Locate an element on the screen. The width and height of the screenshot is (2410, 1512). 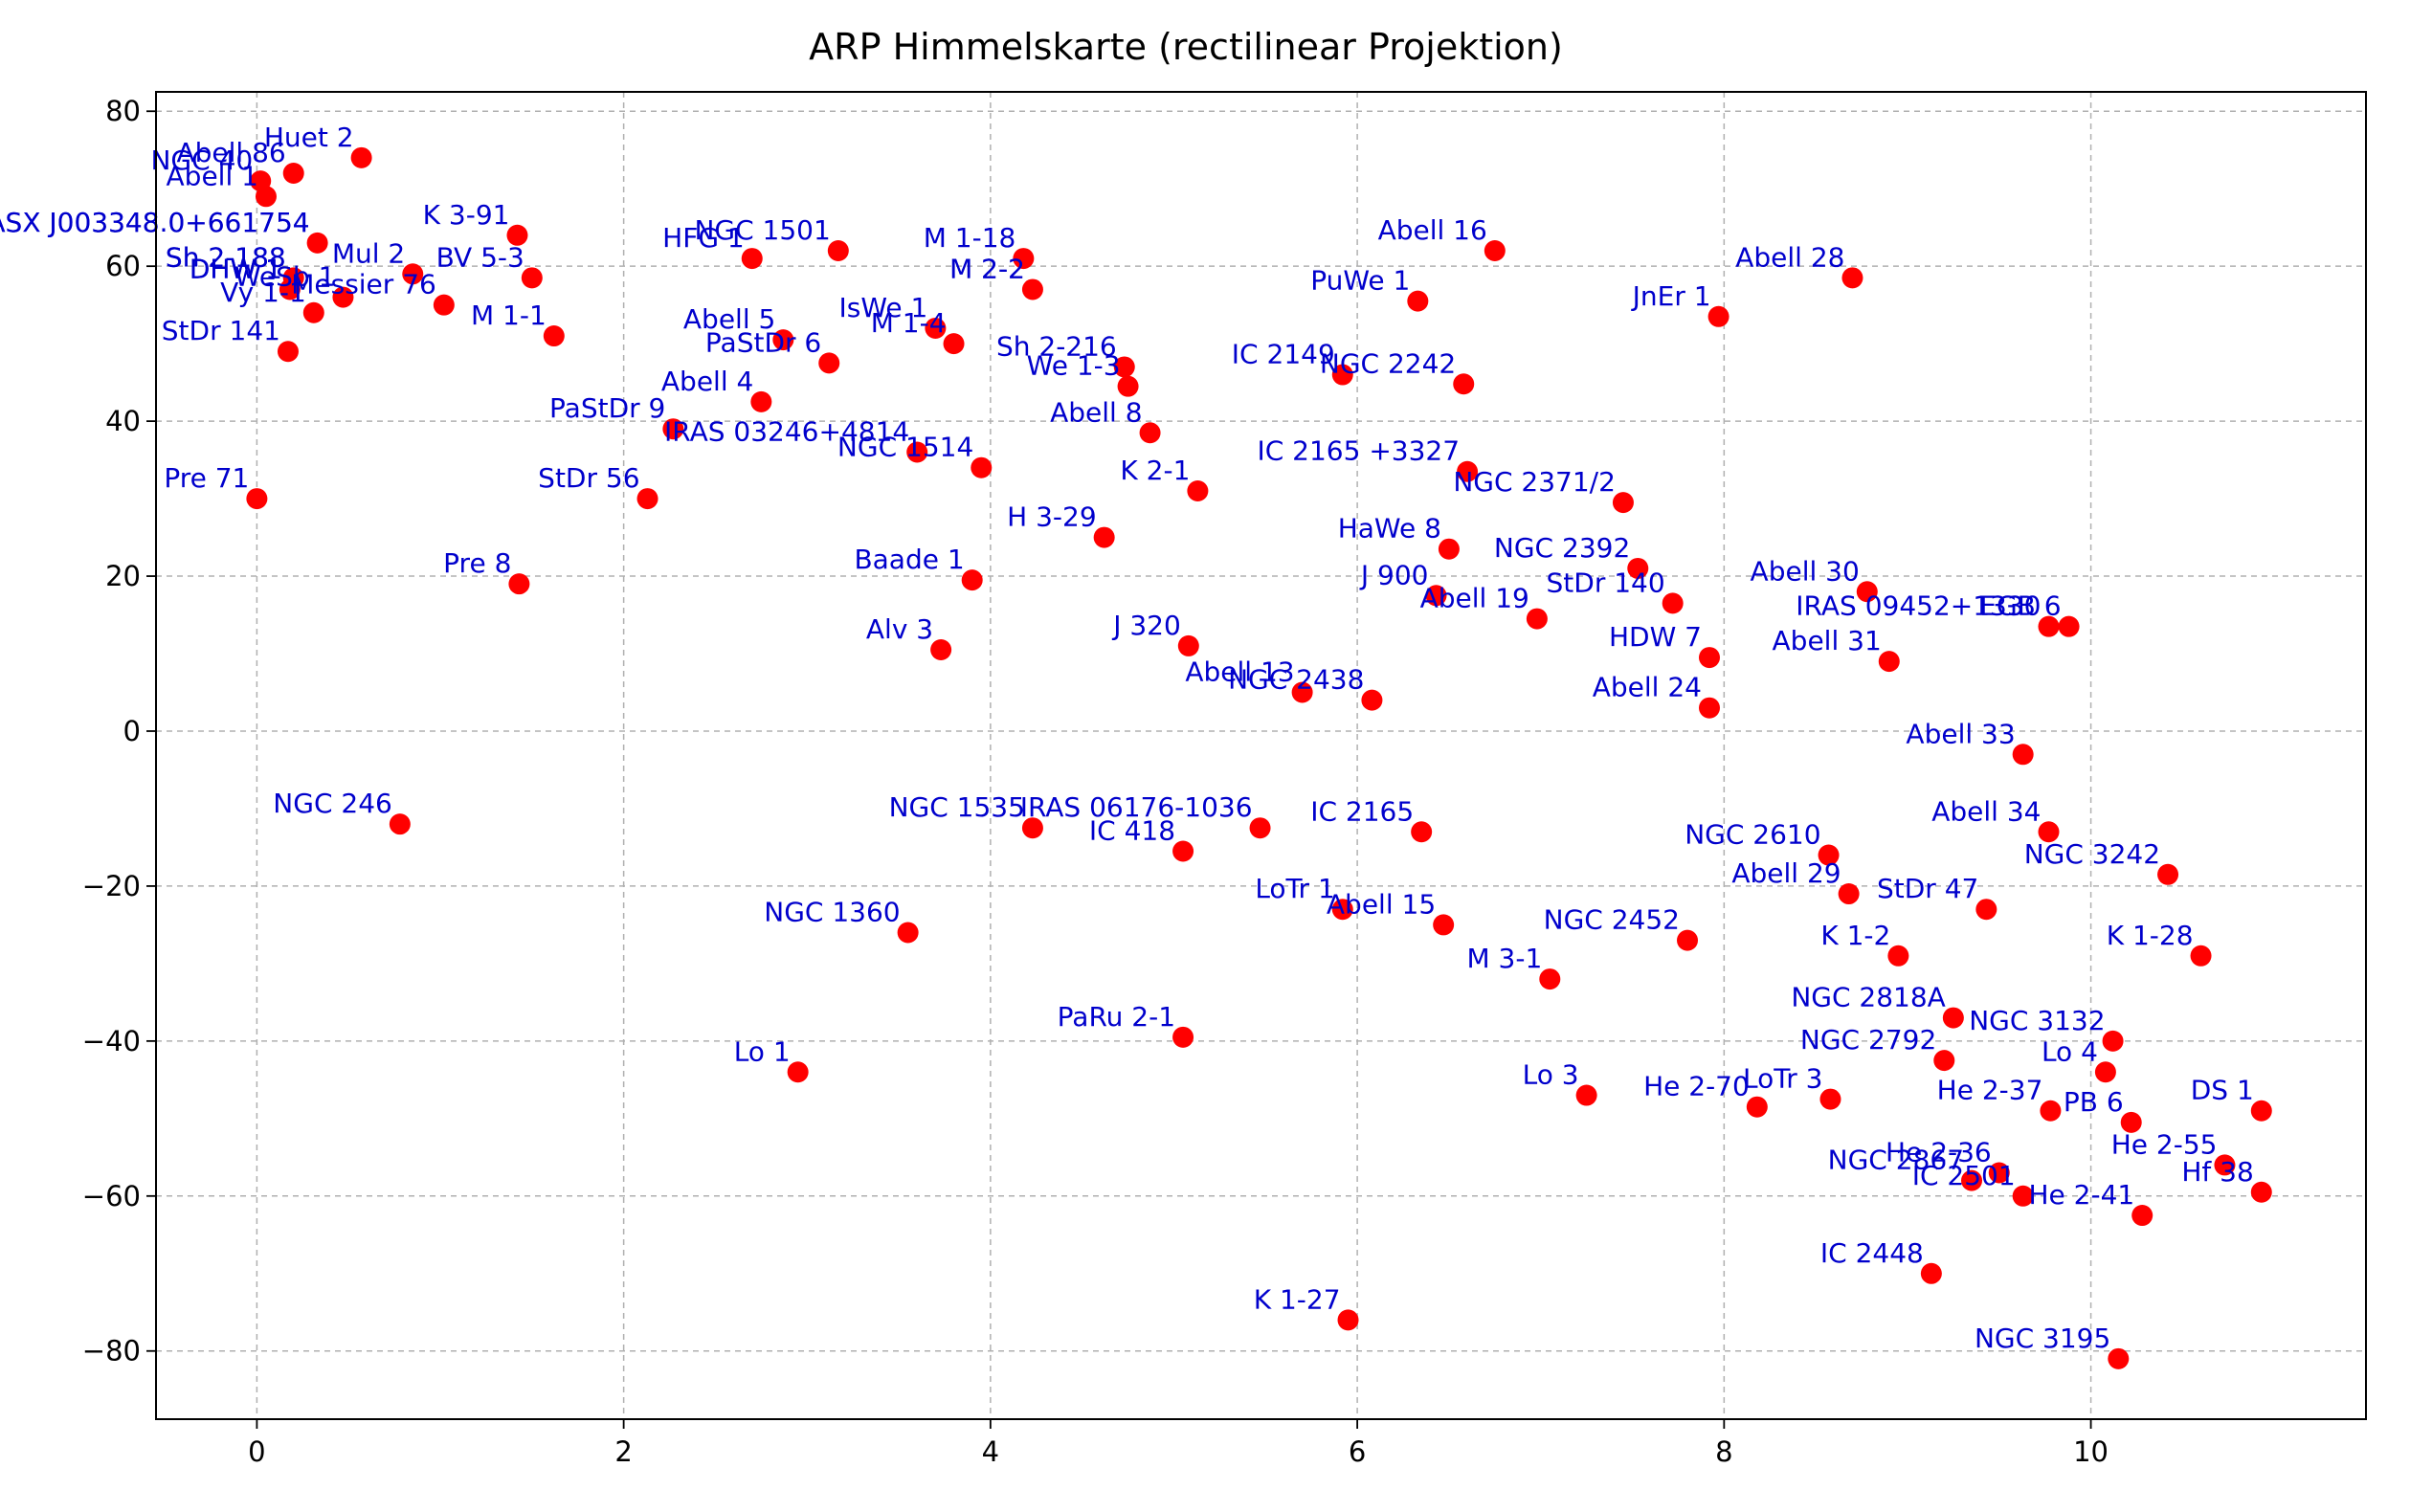
point-label: Abell 5 is located at coordinates (729, 319).